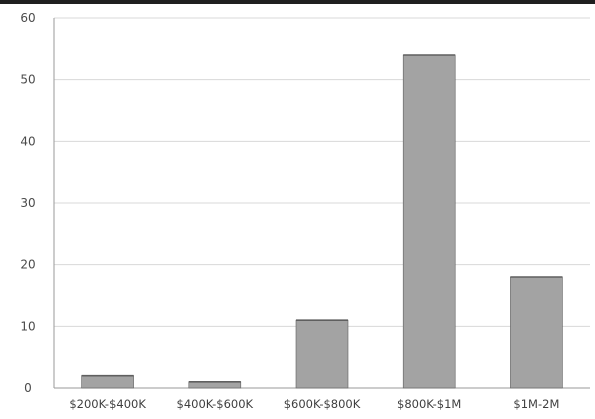 The height and width of the screenshot is (419, 595). I want to click on x-category-label: $1M-2M, so click(536, 404).